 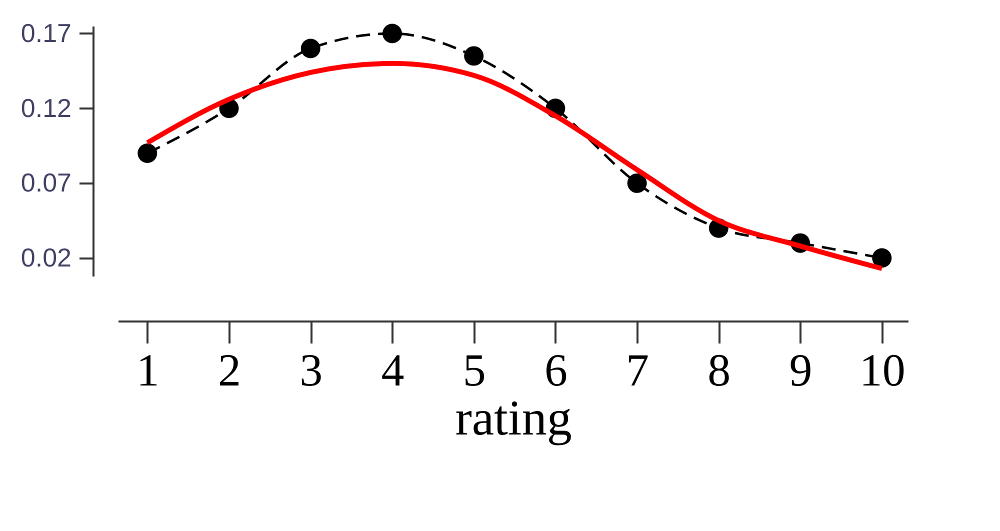 I want to click on y-tick-label: 0.12, so click(x=46, y=107).